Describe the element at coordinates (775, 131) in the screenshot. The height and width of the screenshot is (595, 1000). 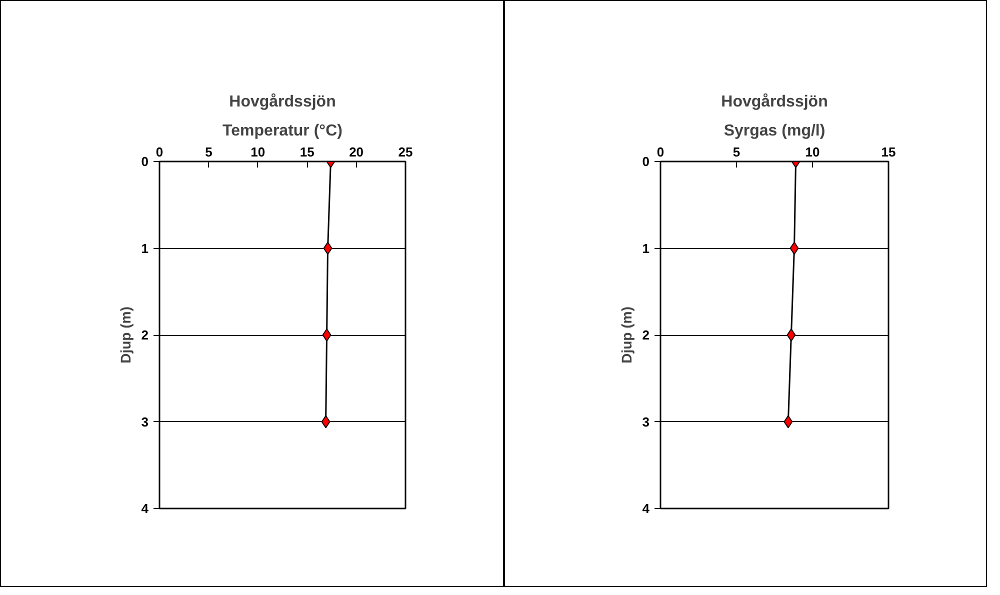
I see `chart-subtitle: Syrgas (mg/l)` at that location.